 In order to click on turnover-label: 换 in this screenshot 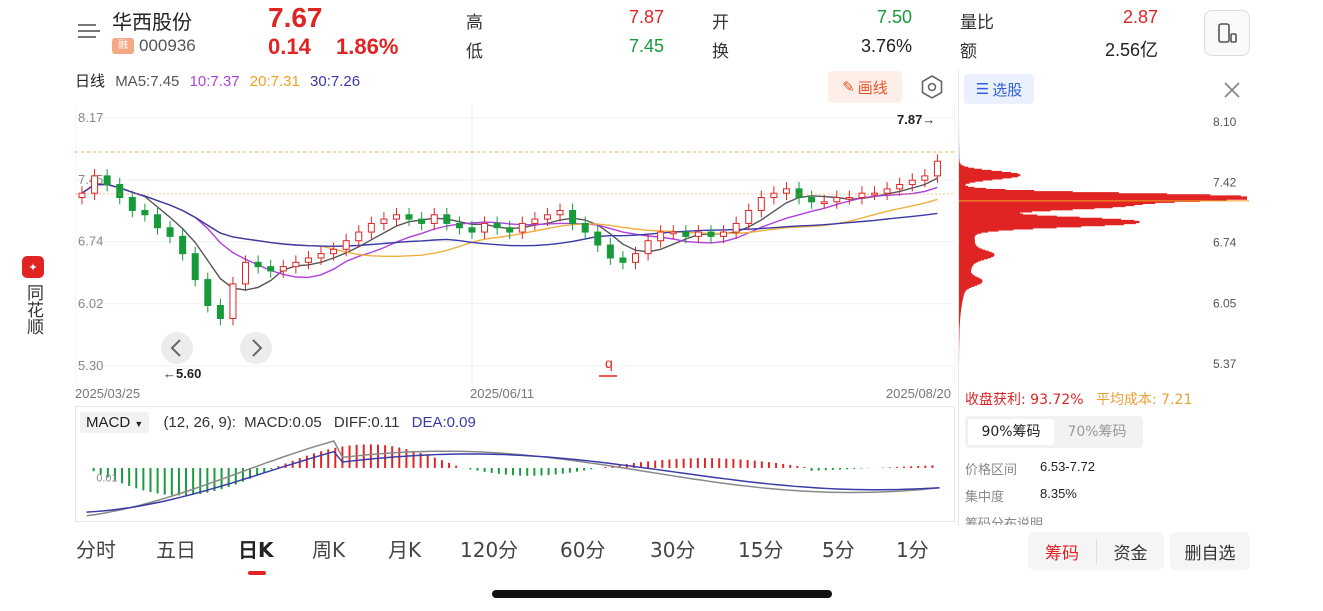, I will do `click(720, 52)`.